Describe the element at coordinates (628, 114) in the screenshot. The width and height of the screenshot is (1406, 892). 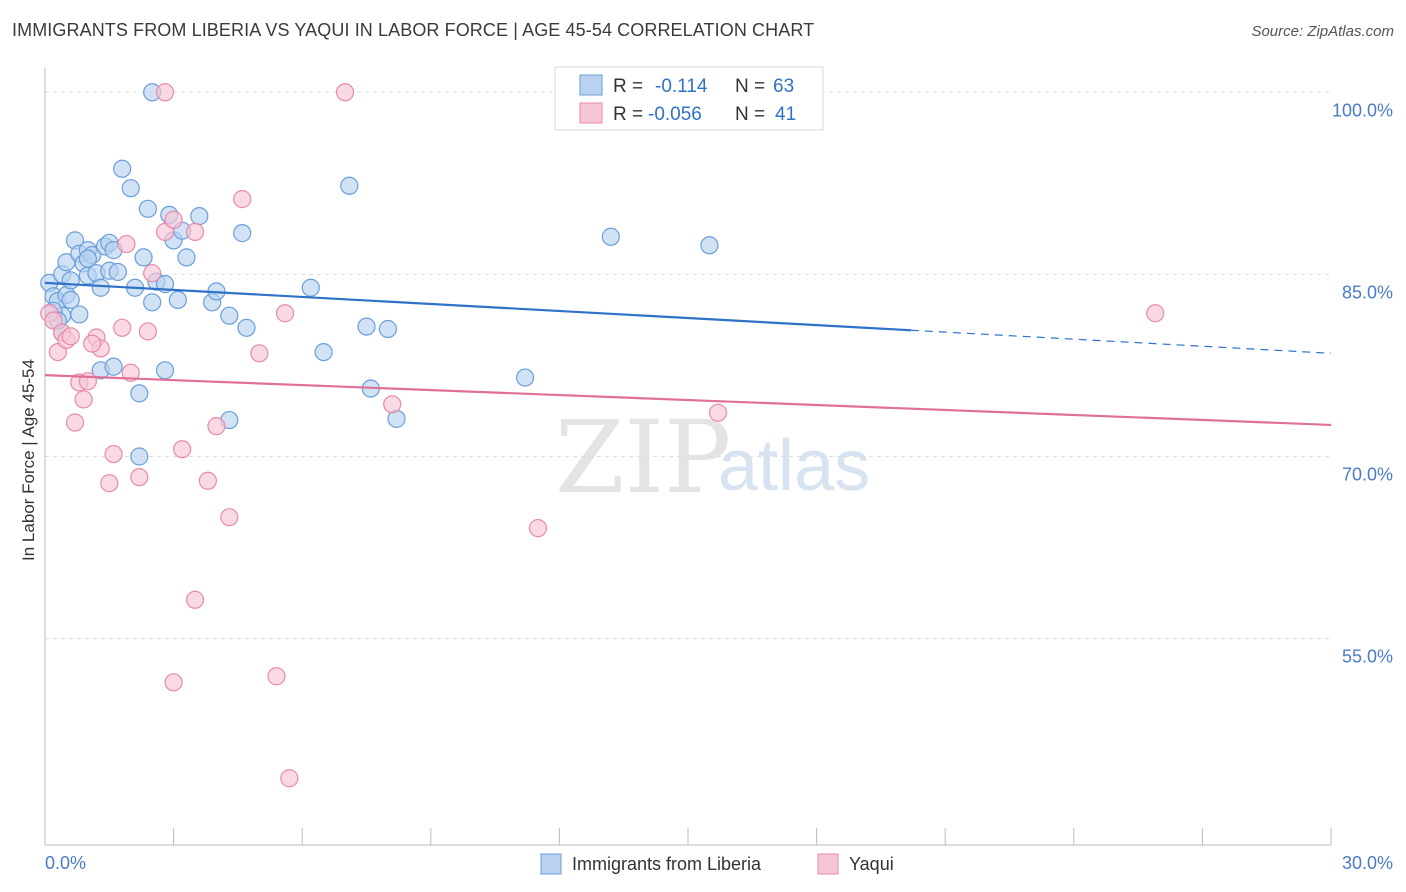
I see `legend-r-label-2: R =` at that location.